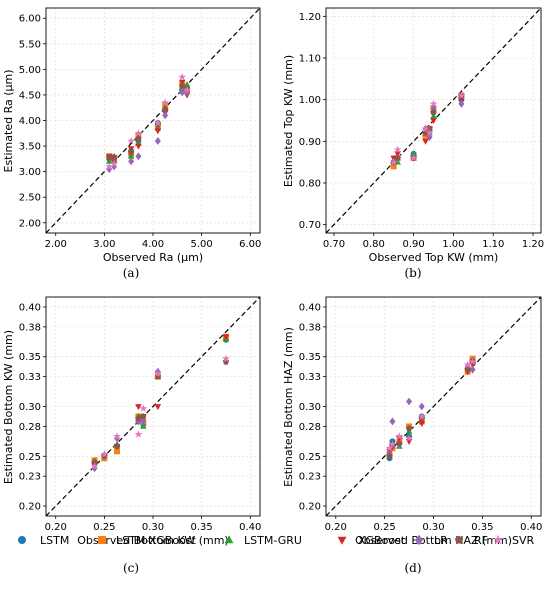 The height and width of the screenshot is (607, 550). Describe the element at coordinates (153, 406) in the screenshot. I see `plot-frame` at that location.